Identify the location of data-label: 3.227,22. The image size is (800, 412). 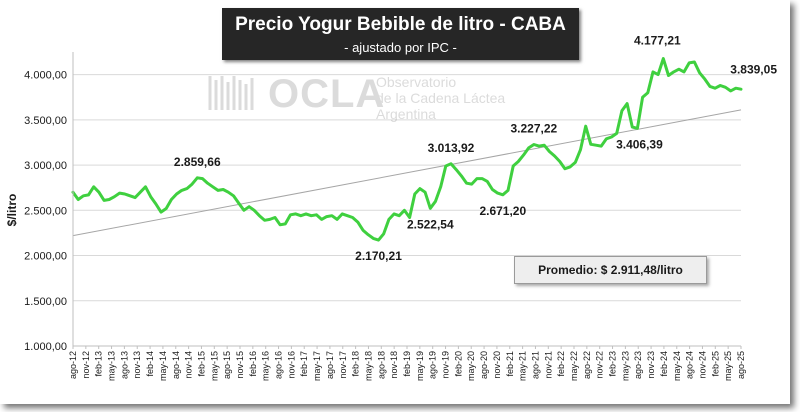
(534, 129).